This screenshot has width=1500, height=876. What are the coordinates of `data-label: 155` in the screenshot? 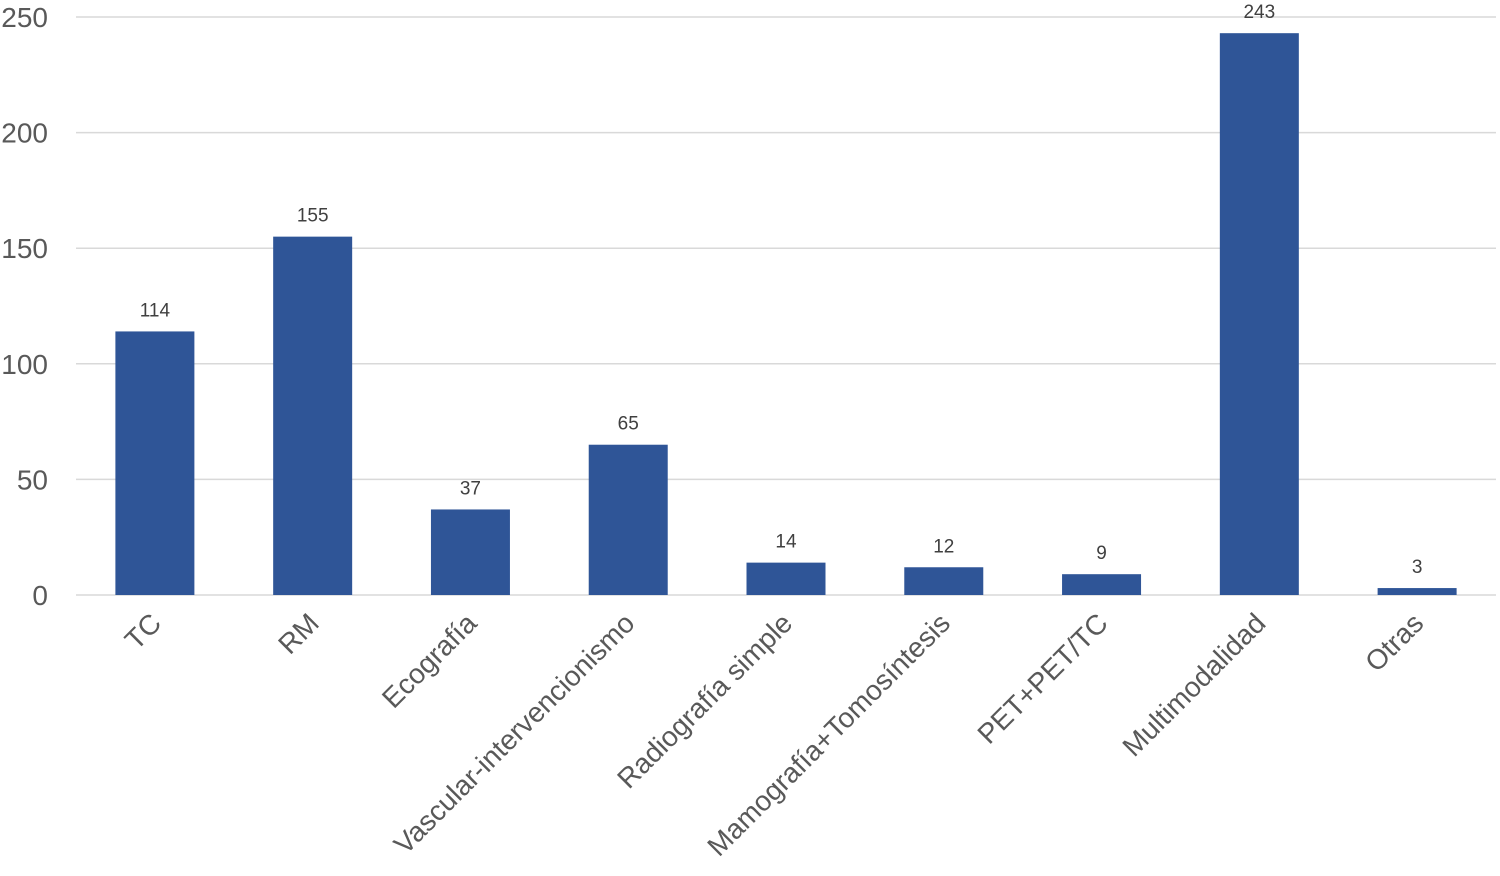 It's located at (313, 216).